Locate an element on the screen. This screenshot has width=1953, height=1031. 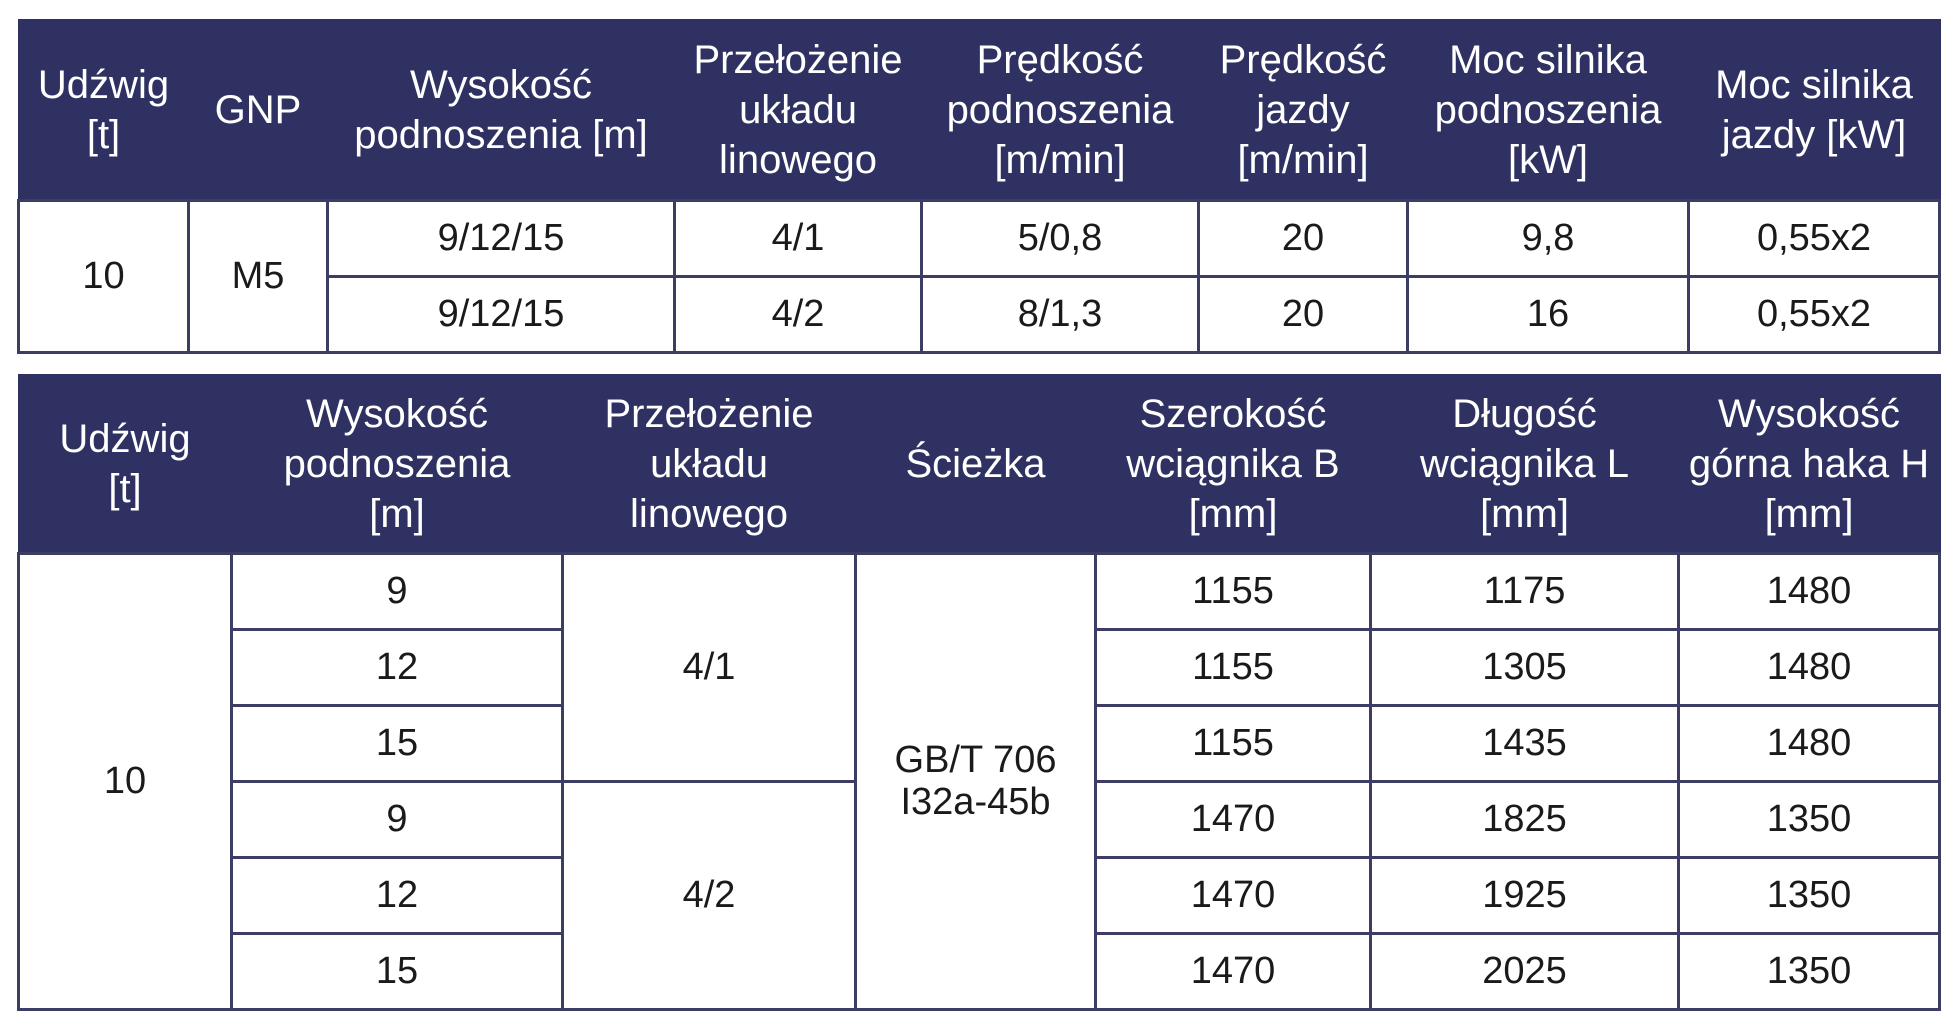
header-line: jazdy is located at coordinates (1303, 109).